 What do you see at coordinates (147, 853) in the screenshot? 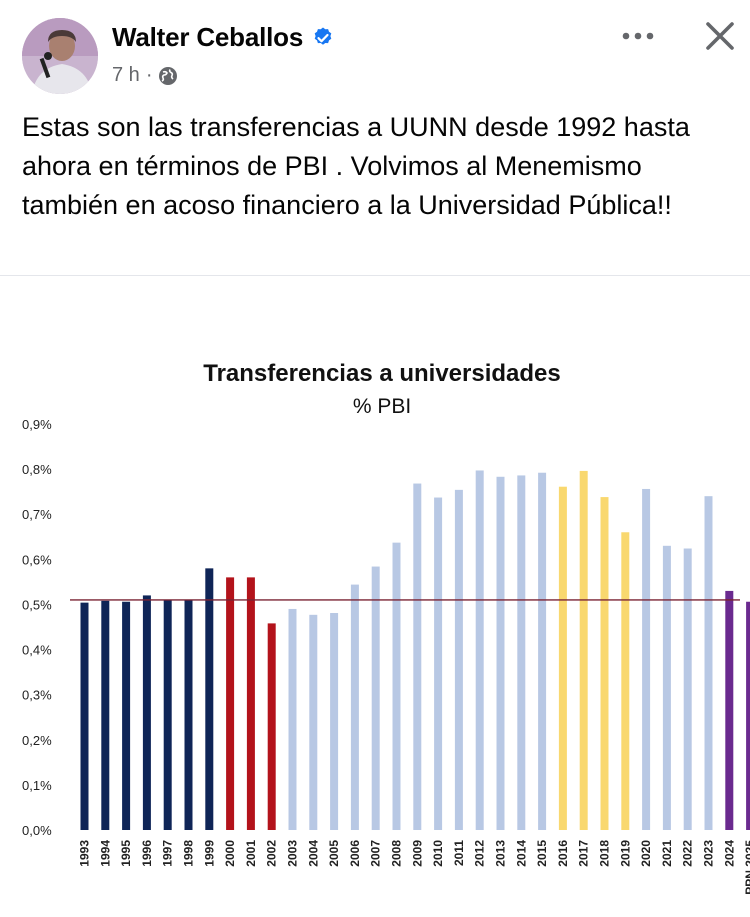
I see `x-tick-label: 1996` at bounding box center [147, 853].